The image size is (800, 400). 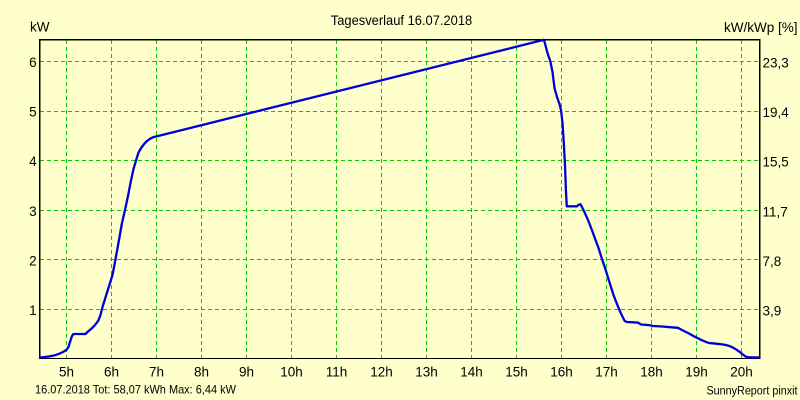 I want to click on svg-text: 4, so click(x=33, y=161).